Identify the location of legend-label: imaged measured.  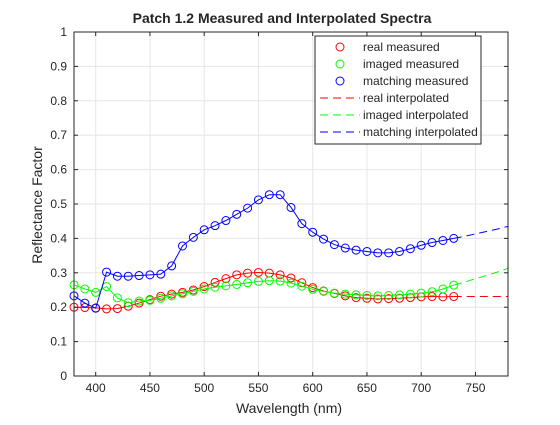
(411, 64).